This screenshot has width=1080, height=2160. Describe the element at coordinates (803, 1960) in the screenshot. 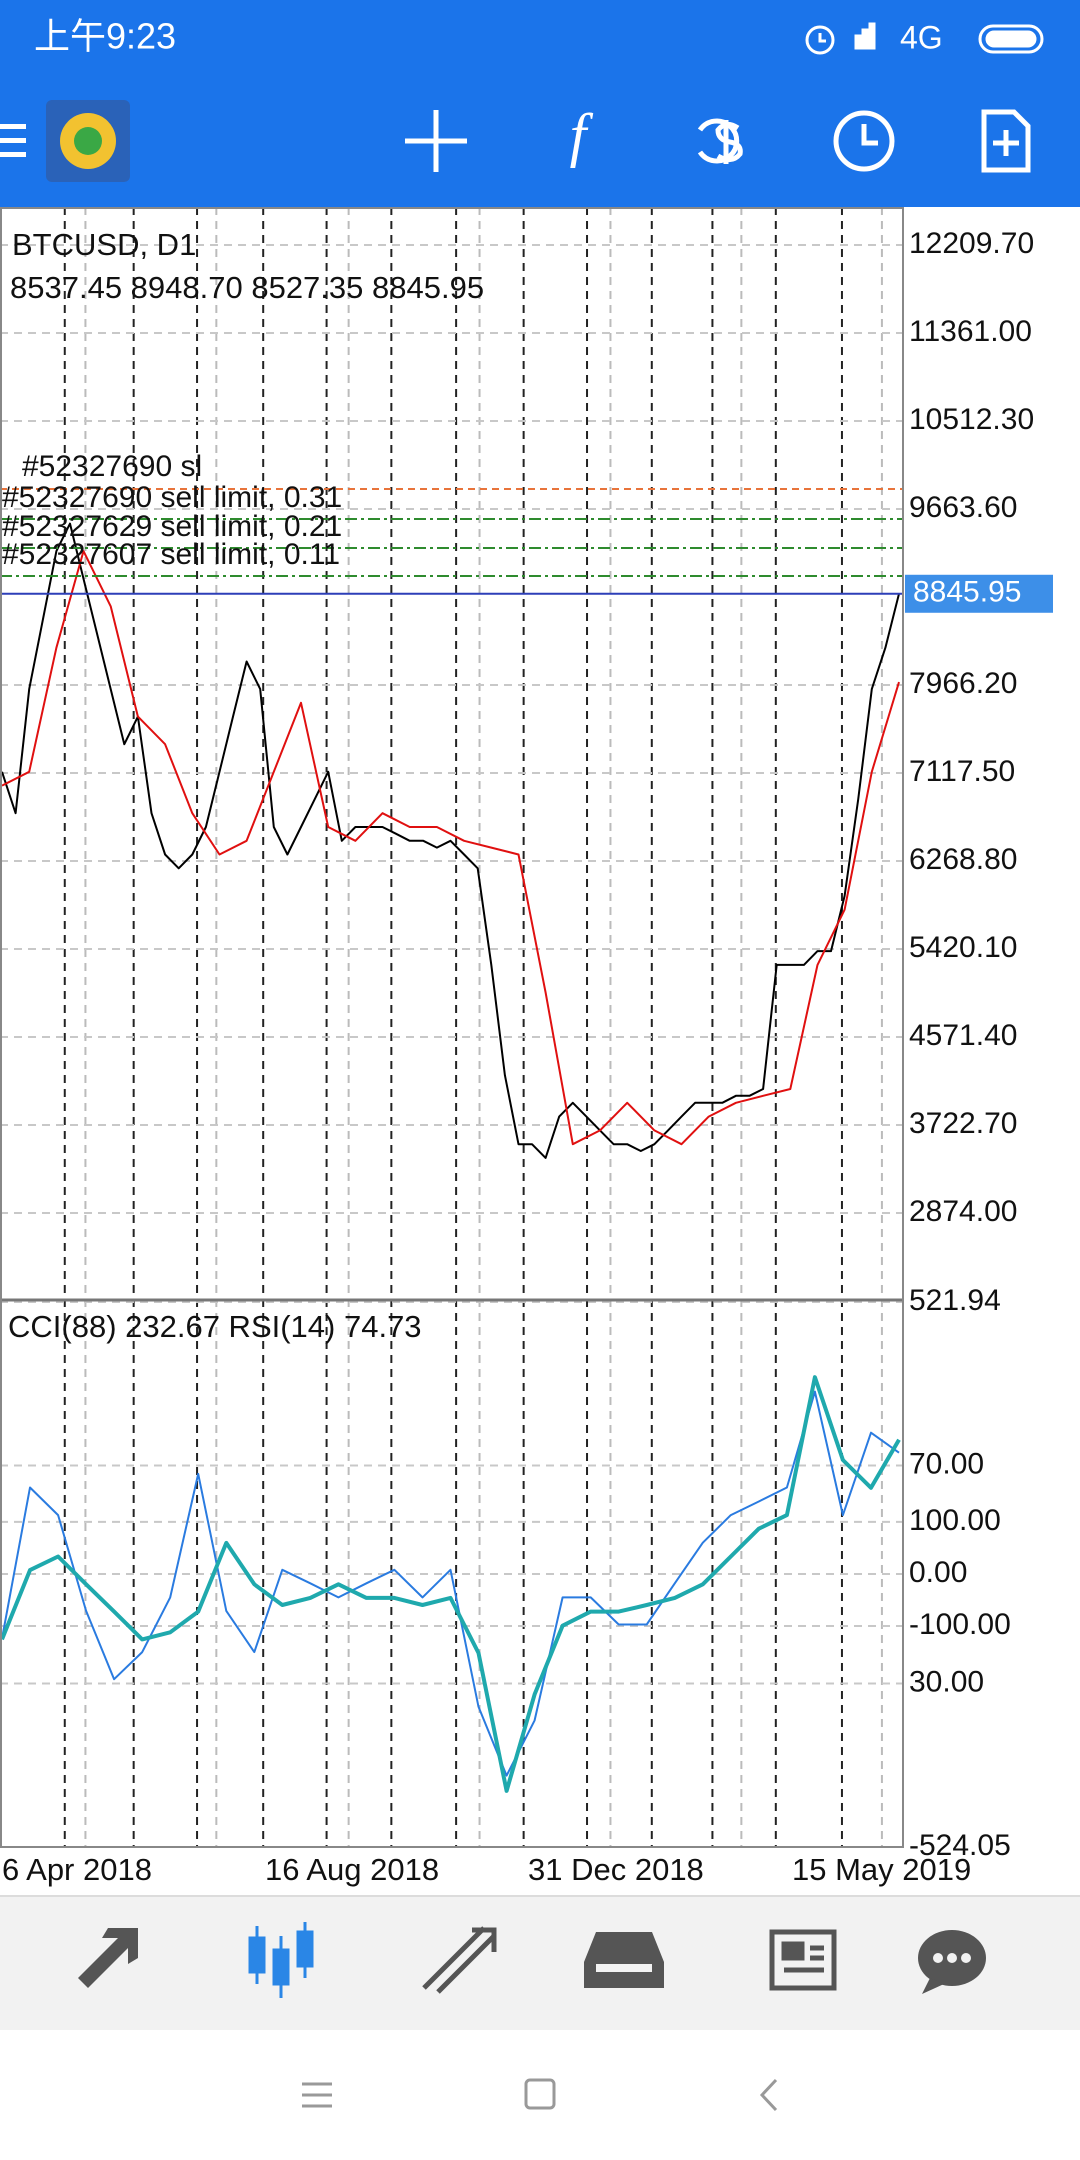

I see `news-tab` at that location.